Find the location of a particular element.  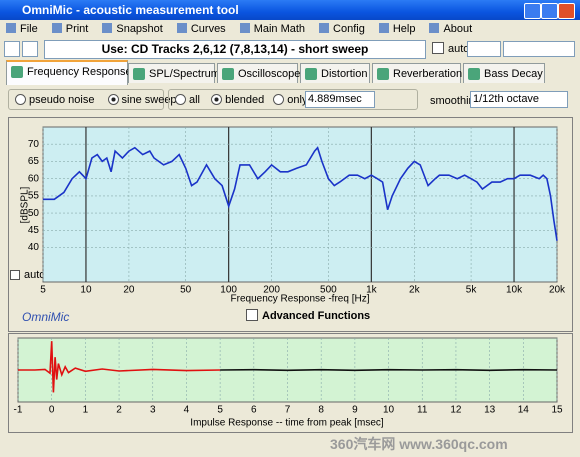

y-tick-label: 45 is located at coordinates (34, 230).